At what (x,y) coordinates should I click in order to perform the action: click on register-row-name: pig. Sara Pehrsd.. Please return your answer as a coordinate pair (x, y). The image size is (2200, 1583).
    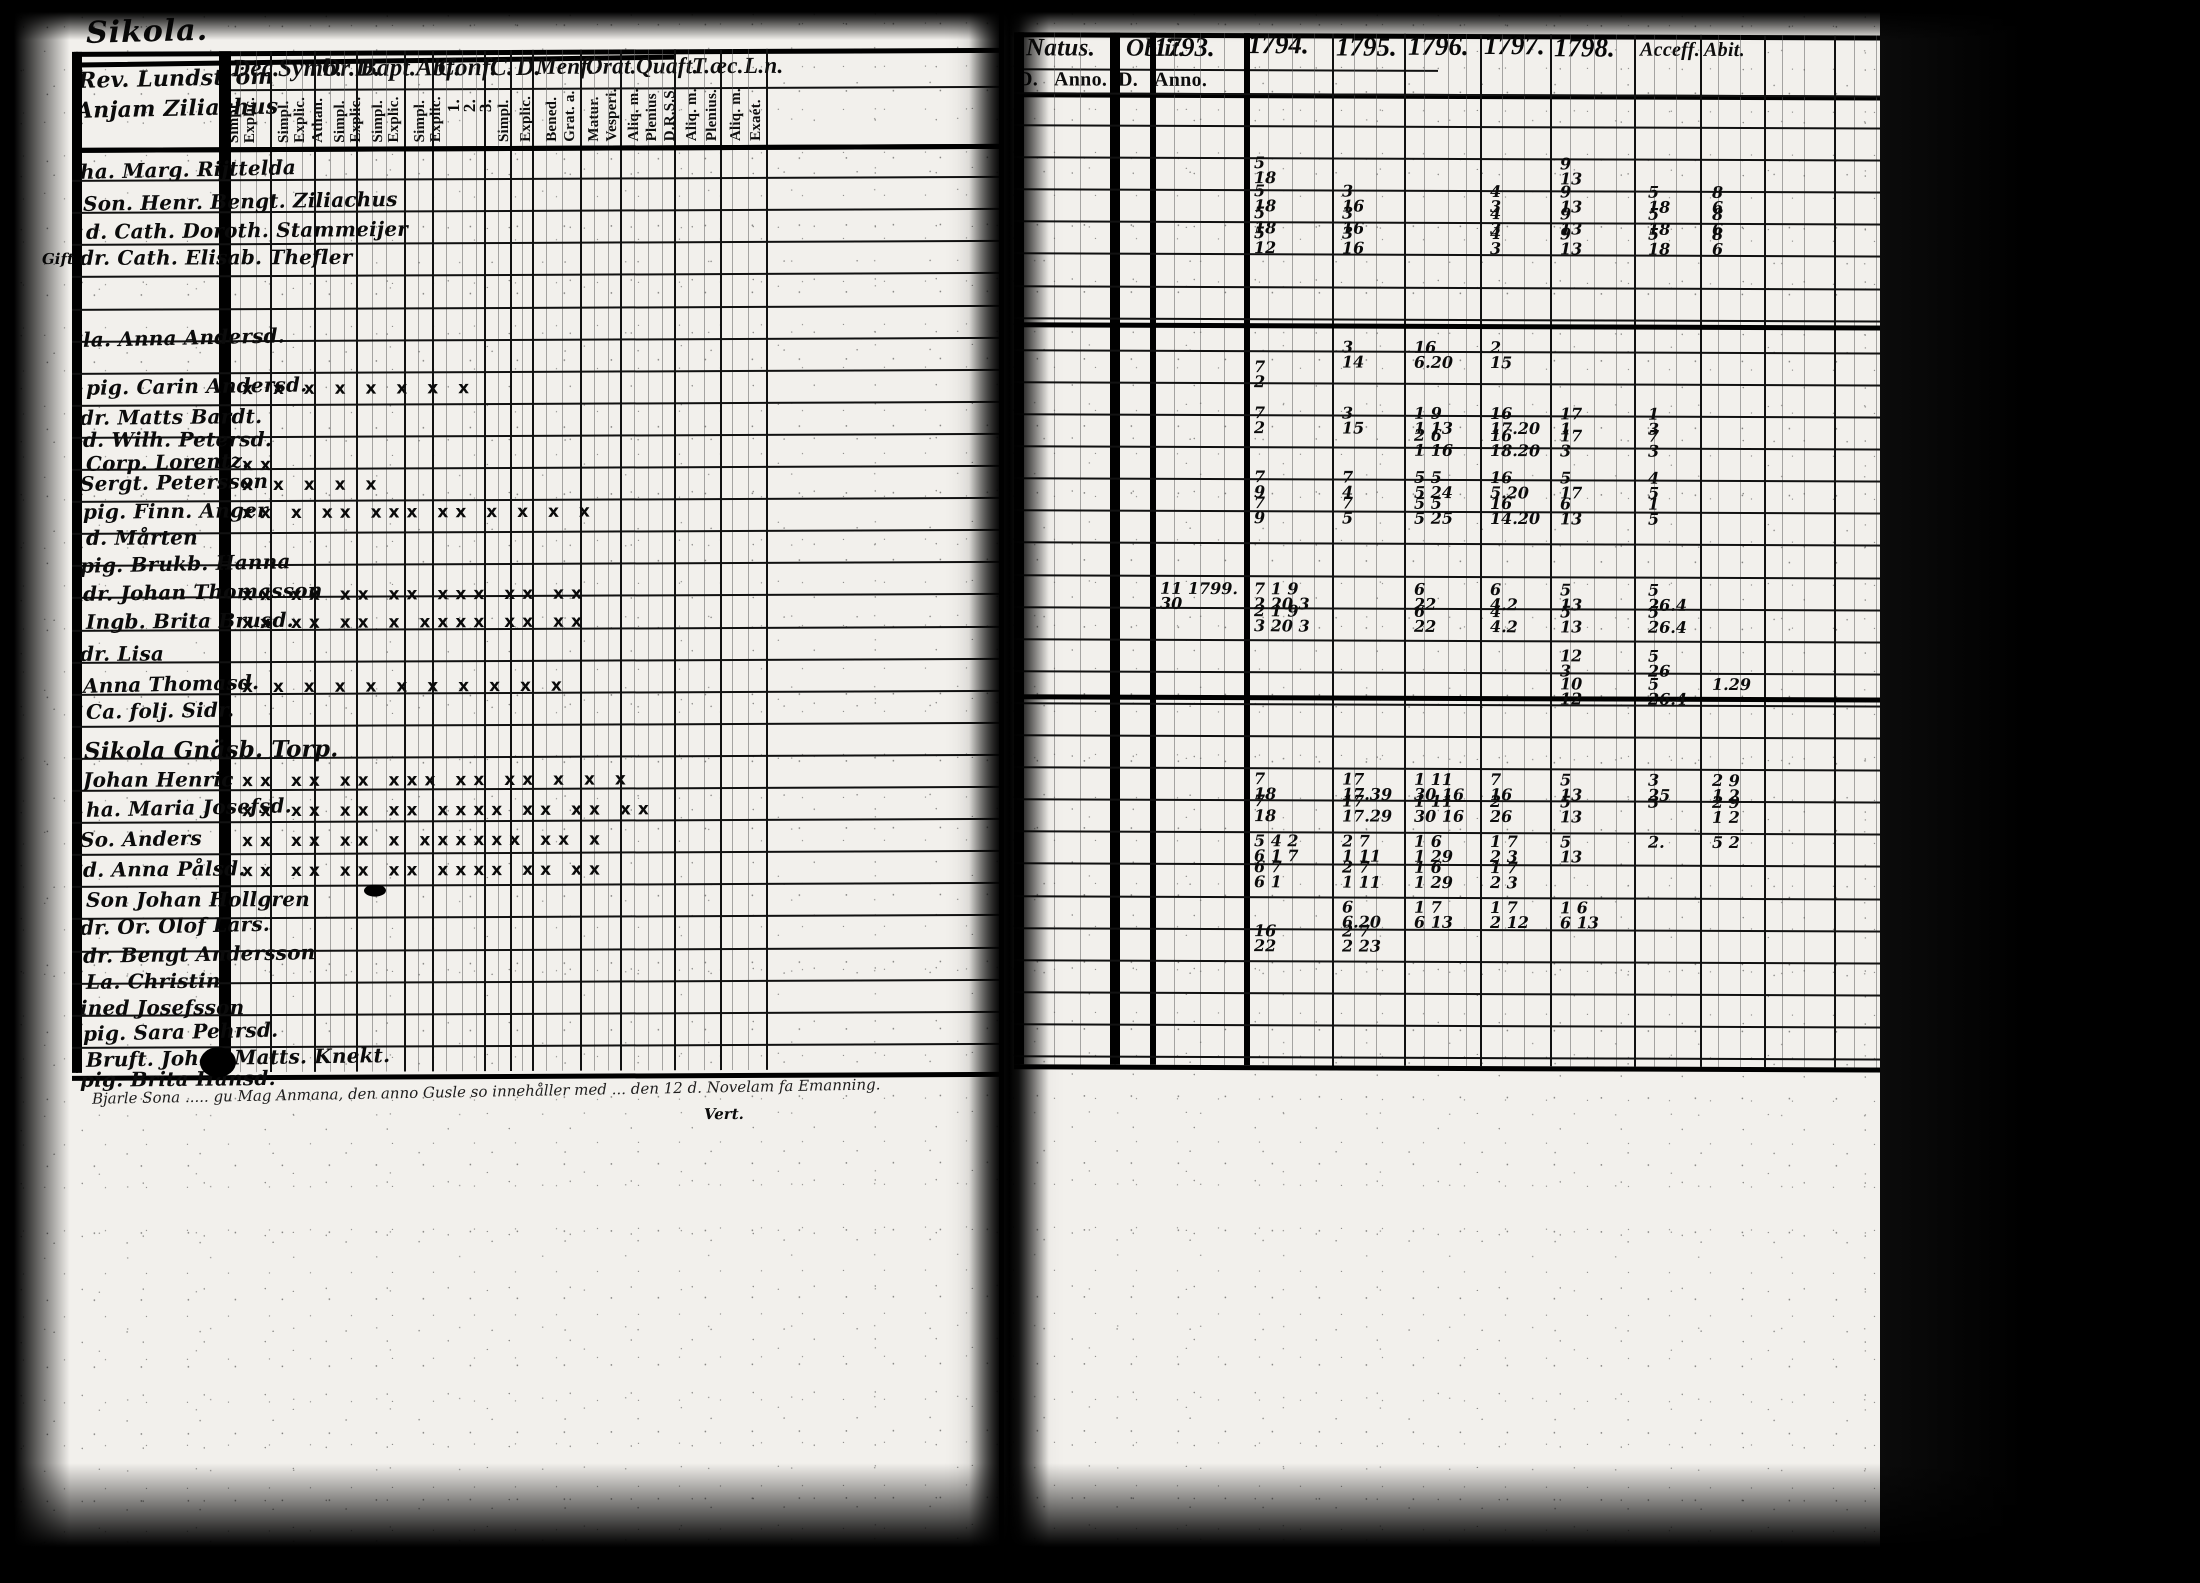
    Looking at the image, I should click on (180, 1031).